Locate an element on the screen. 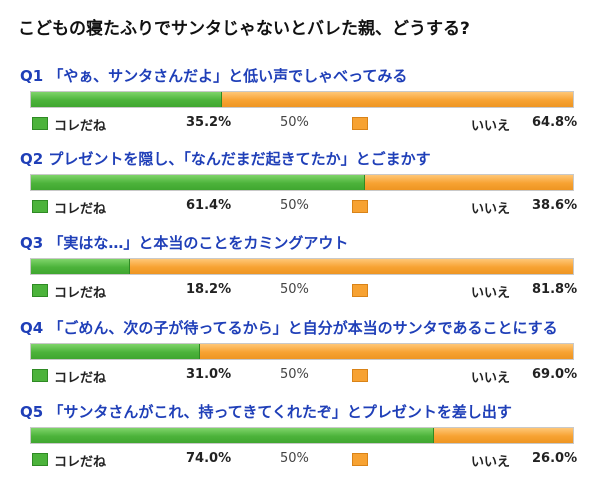 The image size is (600, 497). legend-row: コレだね 31.0% 50% いいえ 69.0% is located at coordinates (300, 377).